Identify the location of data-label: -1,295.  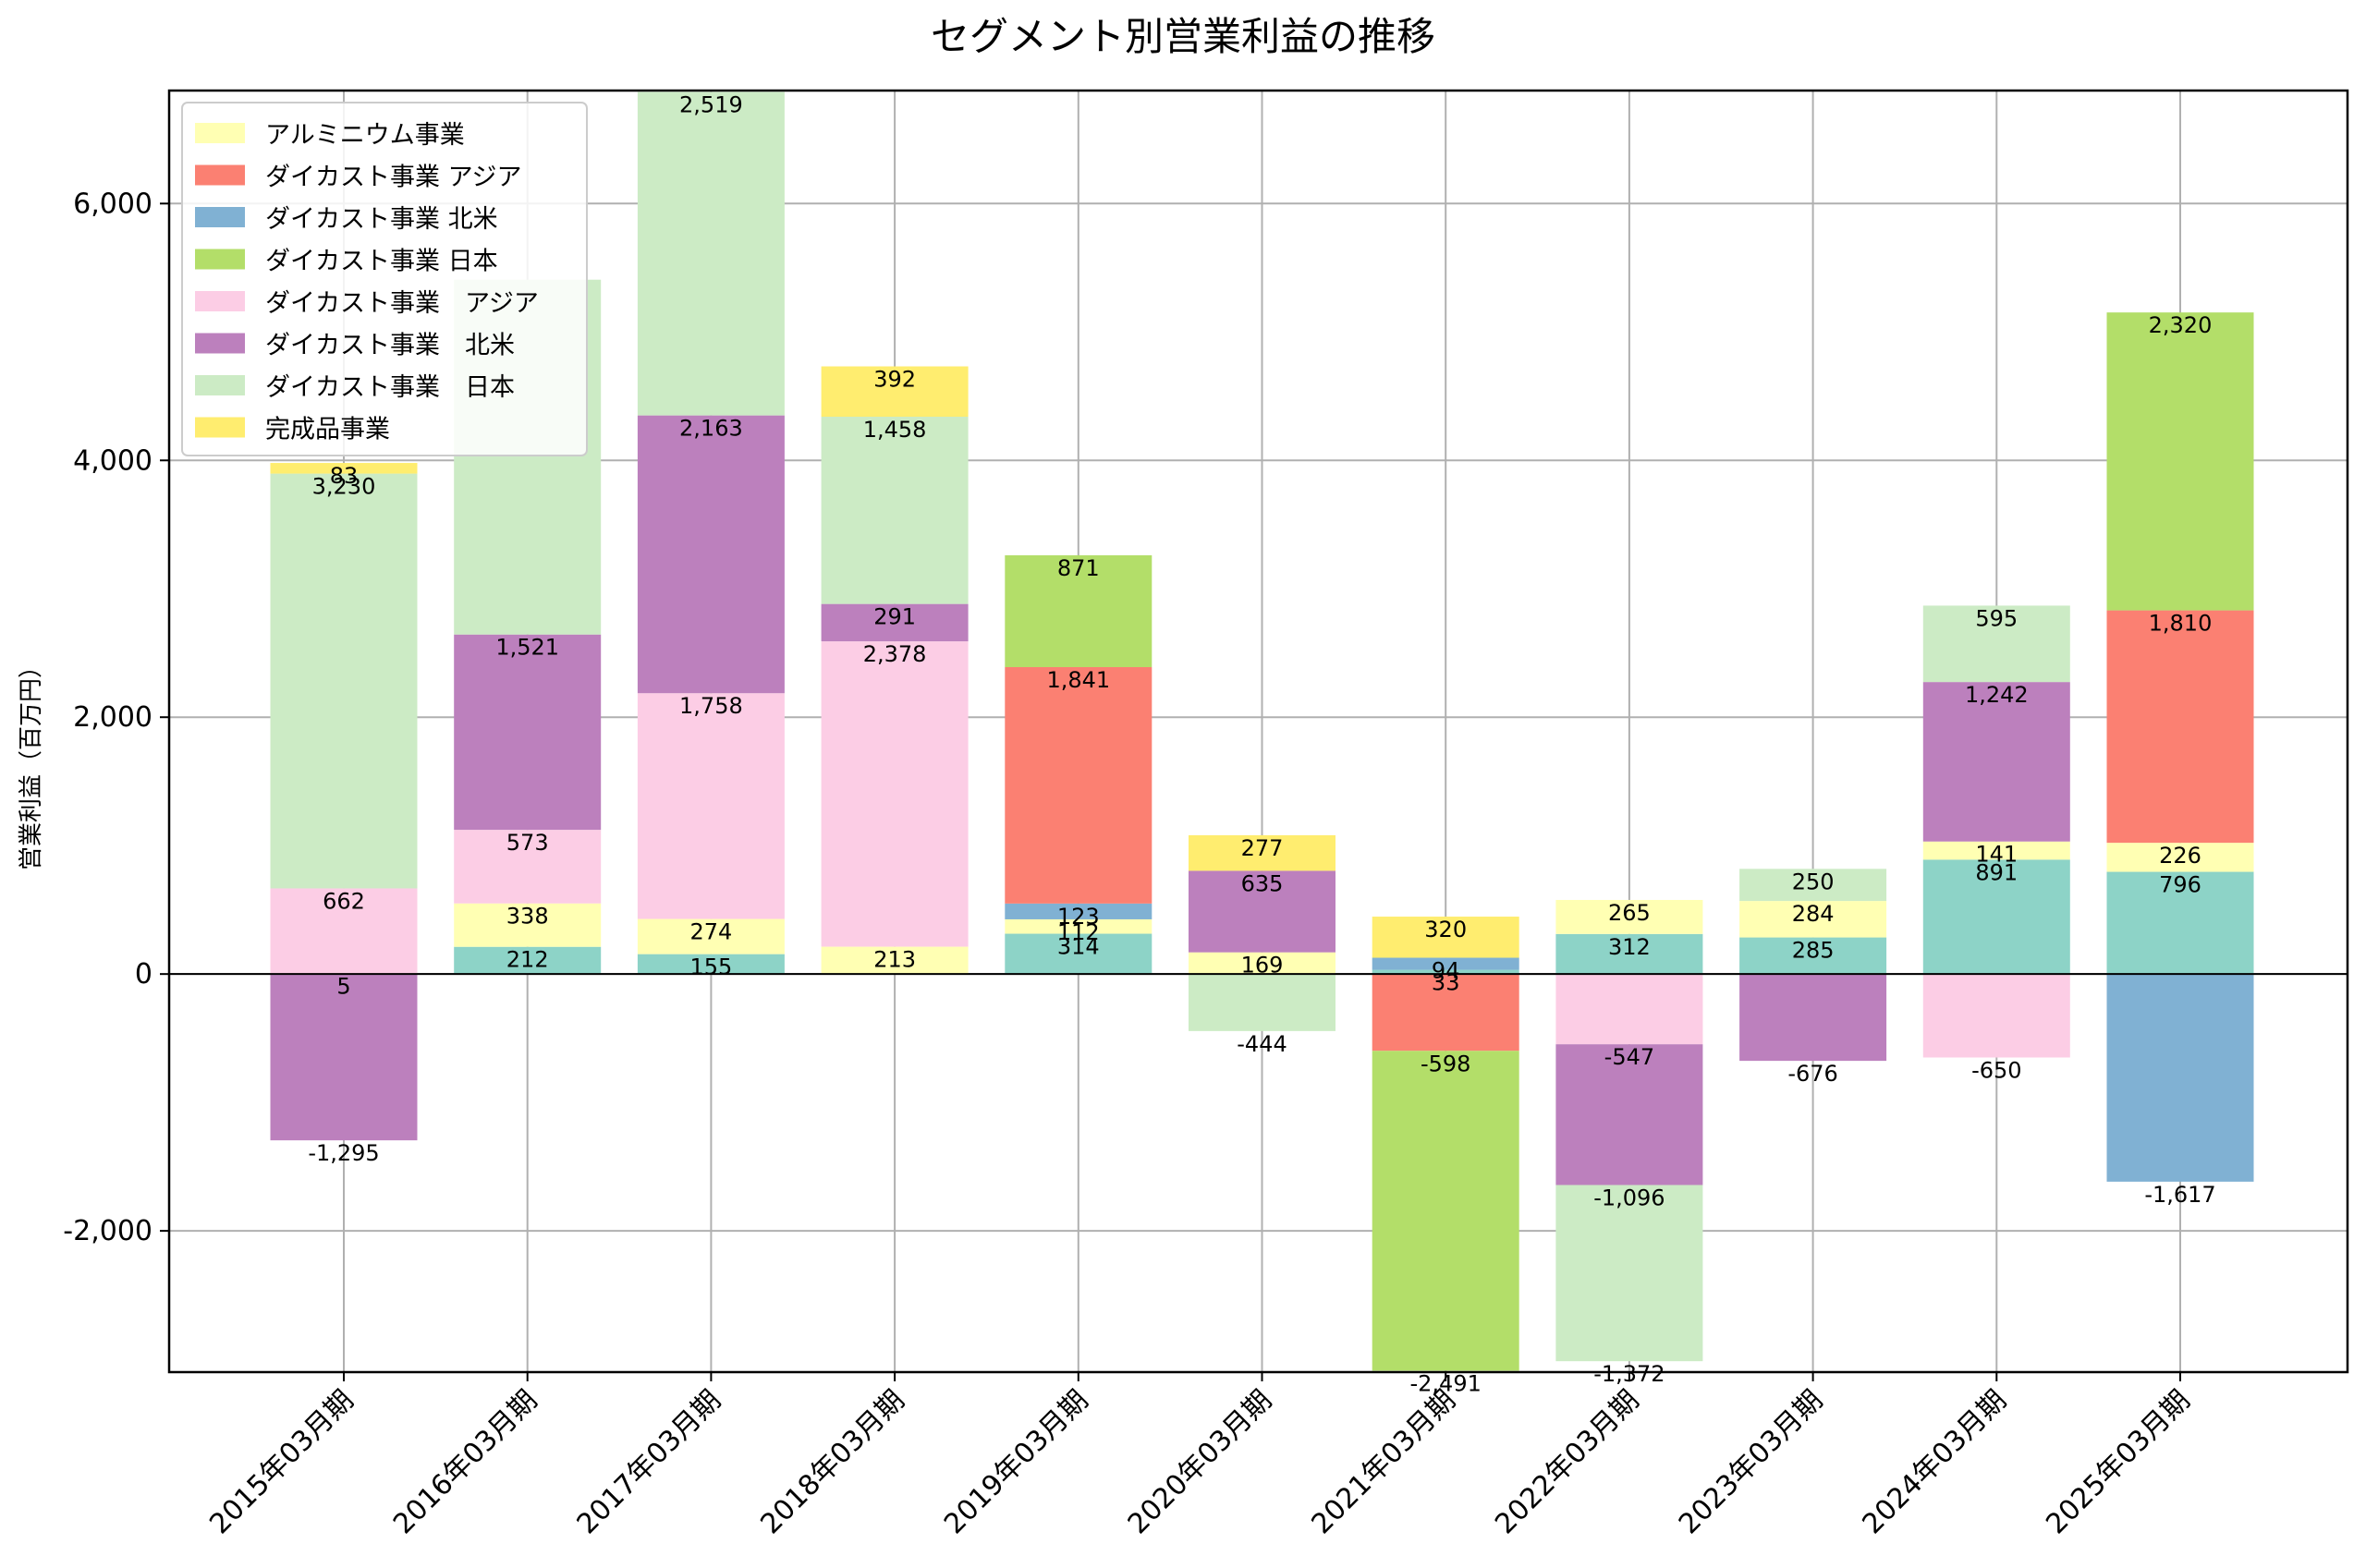
(343, 1153).